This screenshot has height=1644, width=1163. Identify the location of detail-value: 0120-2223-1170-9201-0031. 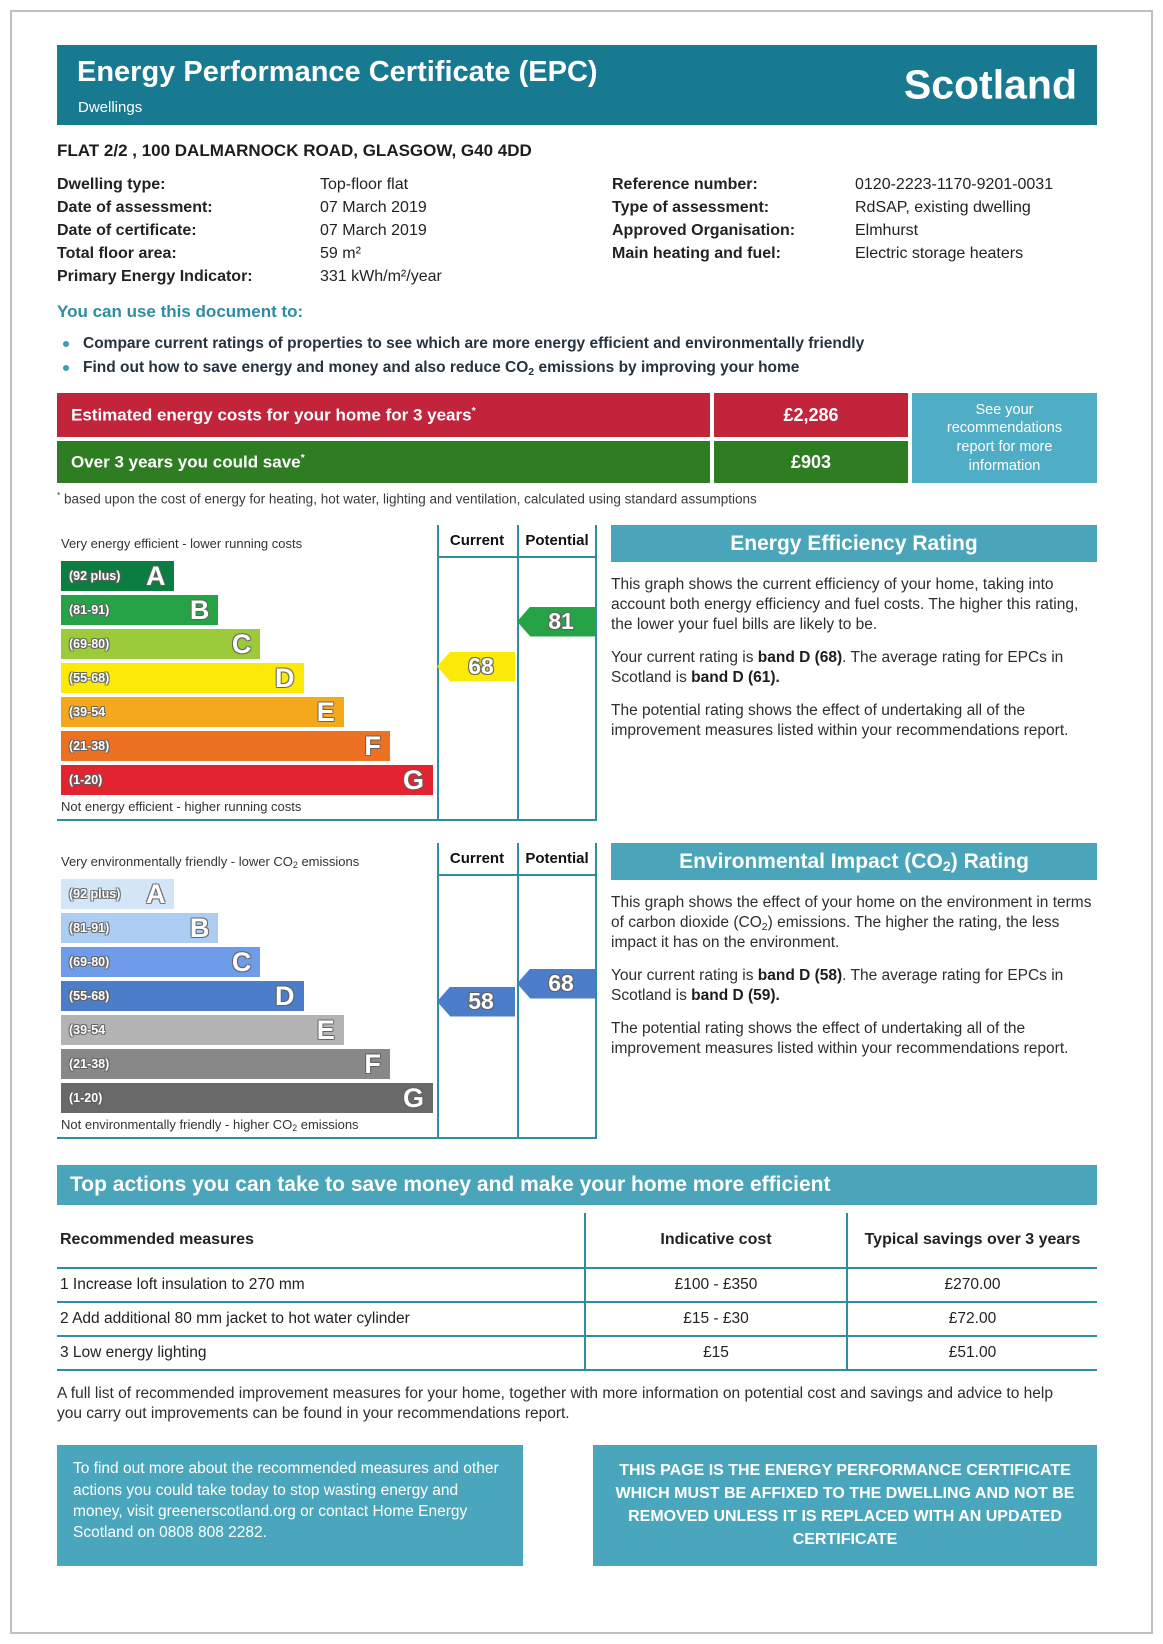
(954, 184).